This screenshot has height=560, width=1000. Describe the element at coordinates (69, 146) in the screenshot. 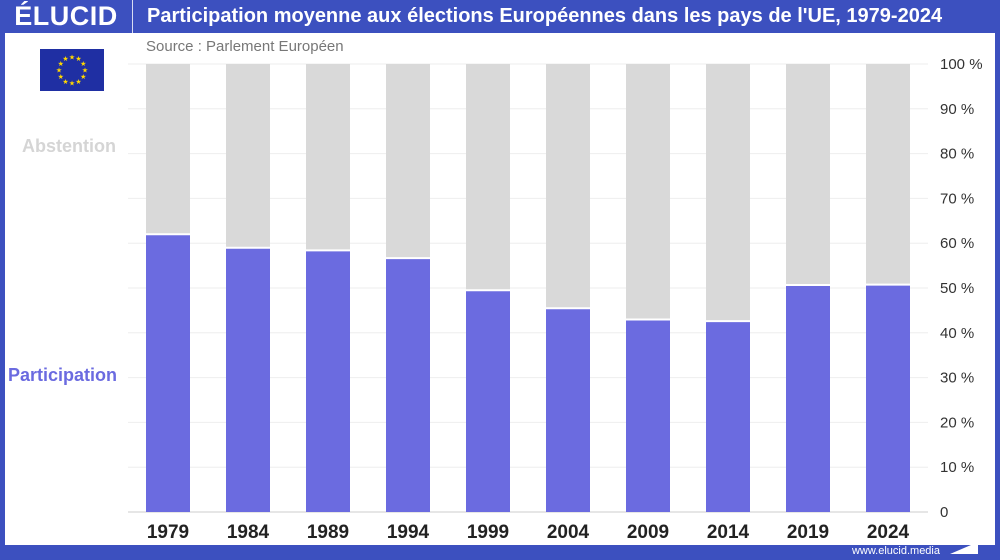

I see `legend-abstention: Abstention` at that location.